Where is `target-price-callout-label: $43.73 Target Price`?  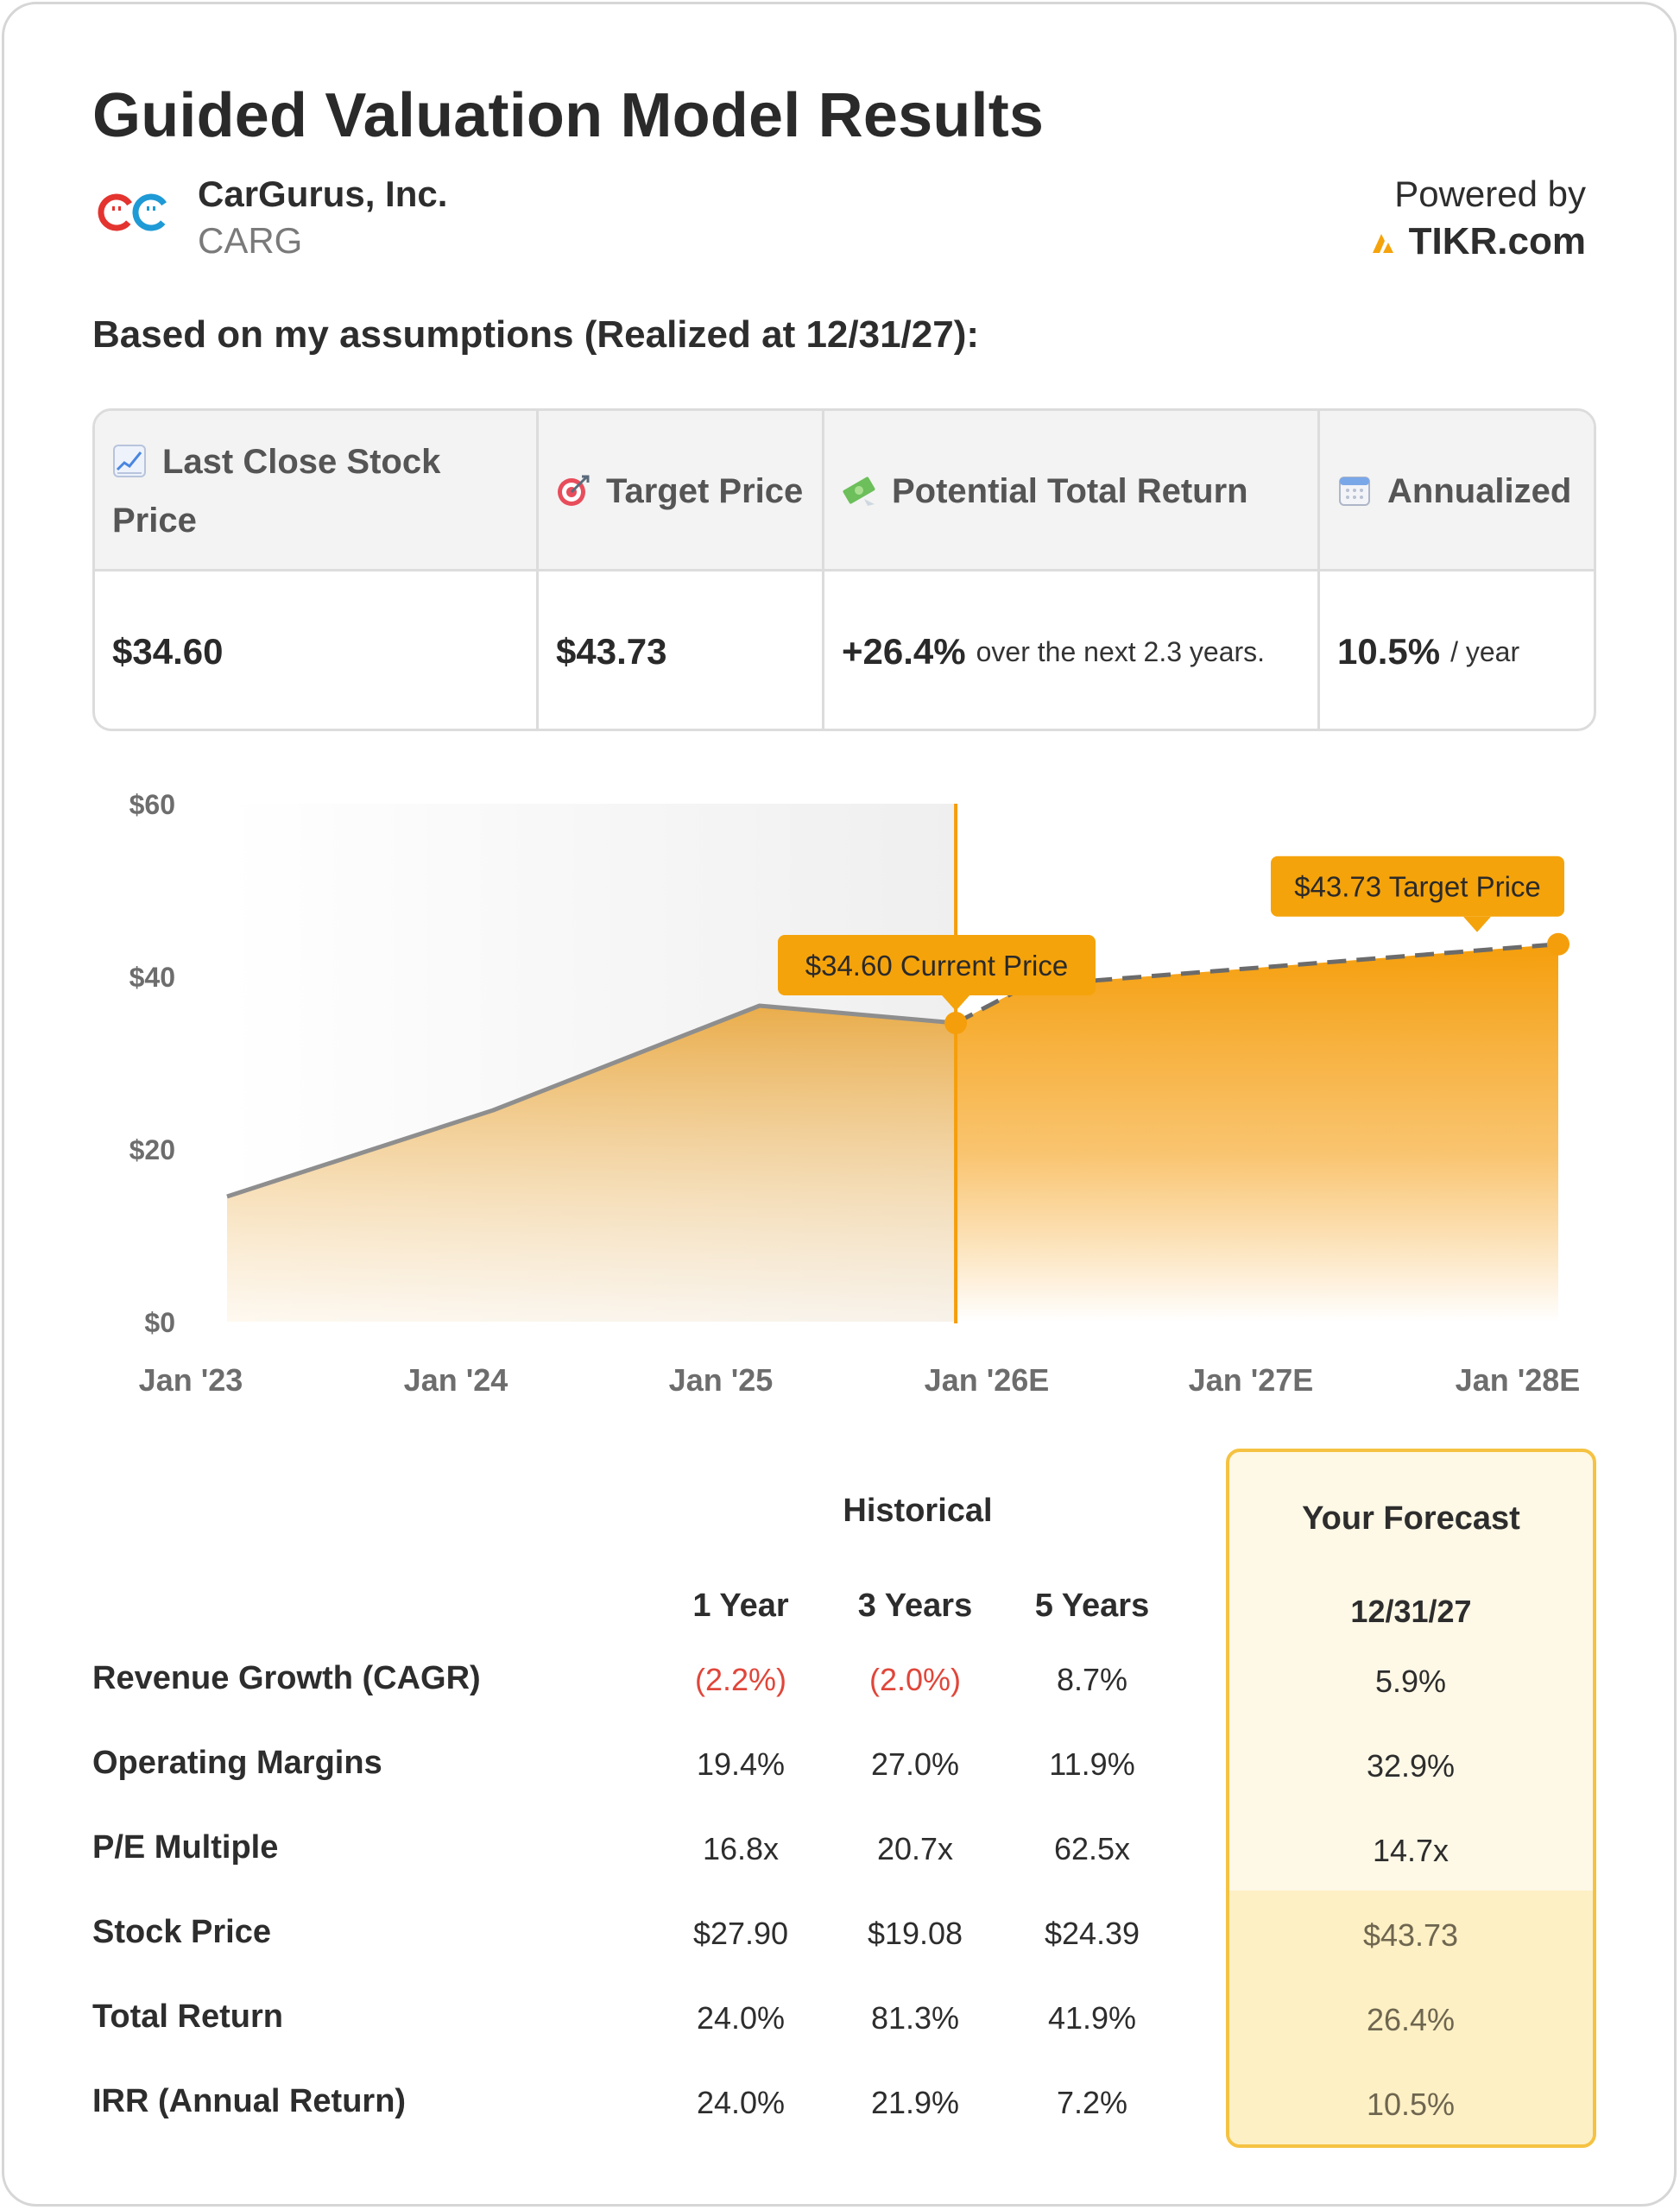 target-price-callout-label: $43.73 Target Price is located at coordinates (1418, 887).